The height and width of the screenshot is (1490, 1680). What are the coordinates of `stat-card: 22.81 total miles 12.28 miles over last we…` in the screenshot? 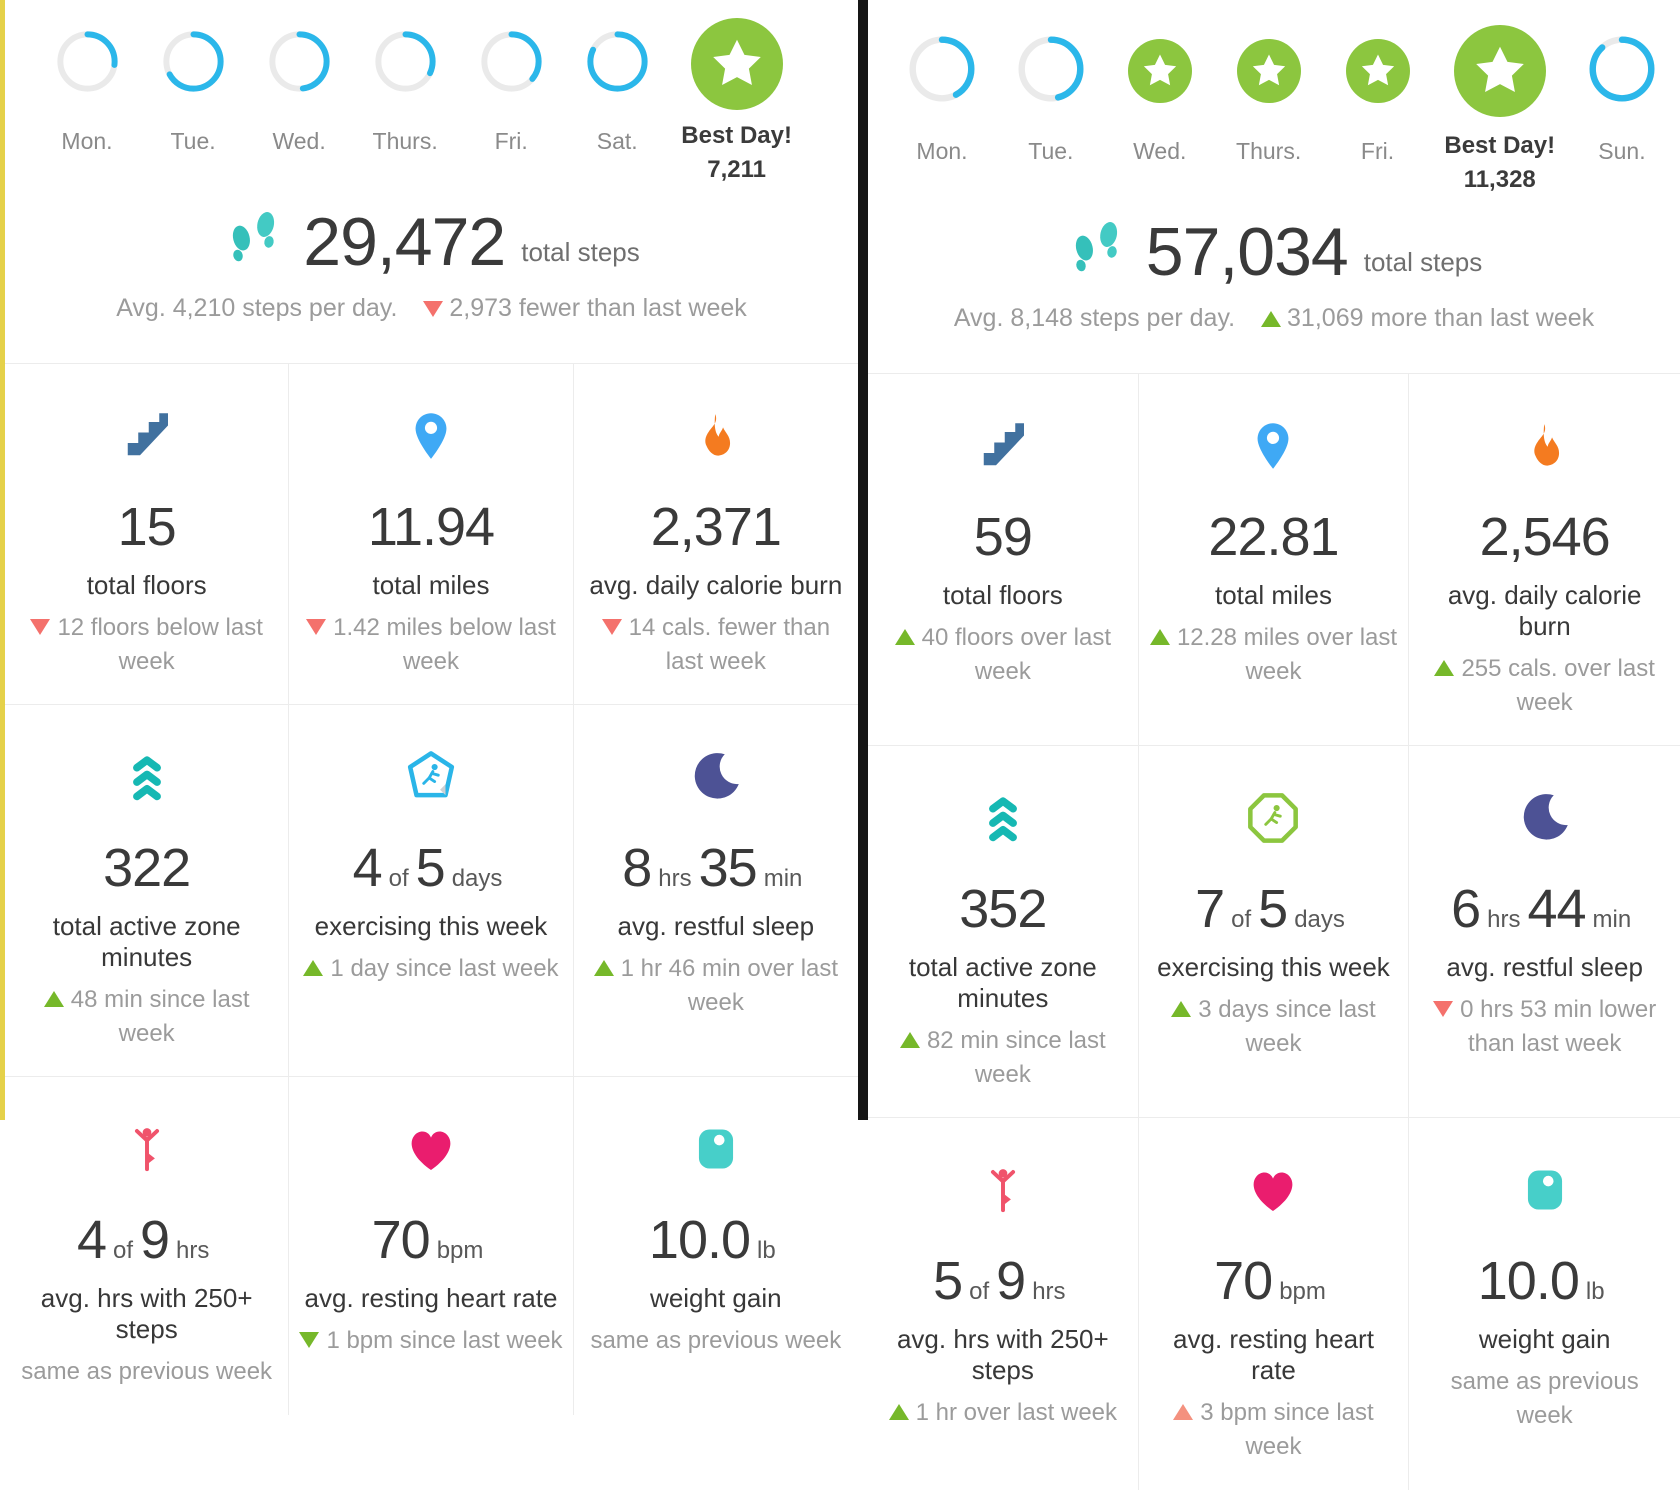 It's located at (1274, 560).